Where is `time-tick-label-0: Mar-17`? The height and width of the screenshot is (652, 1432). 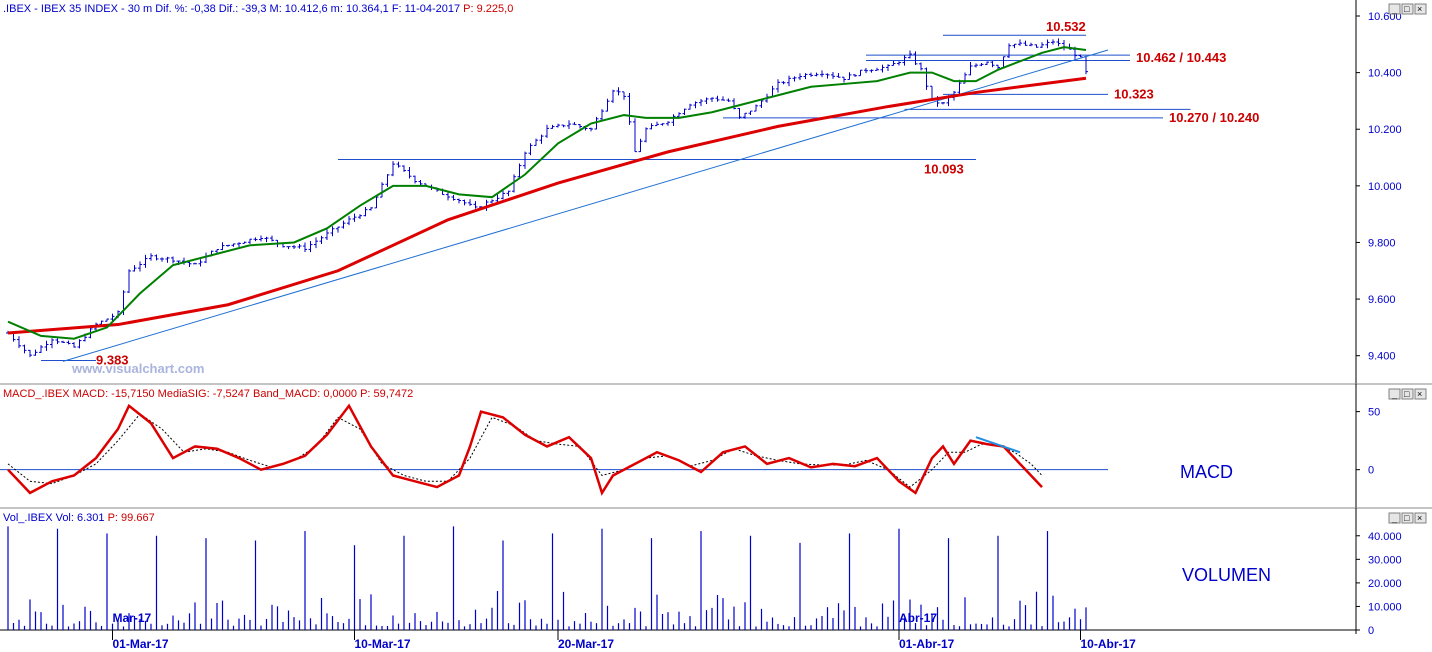
time-tick-label-0: Mar-17 is located at coordinates (132, 618).